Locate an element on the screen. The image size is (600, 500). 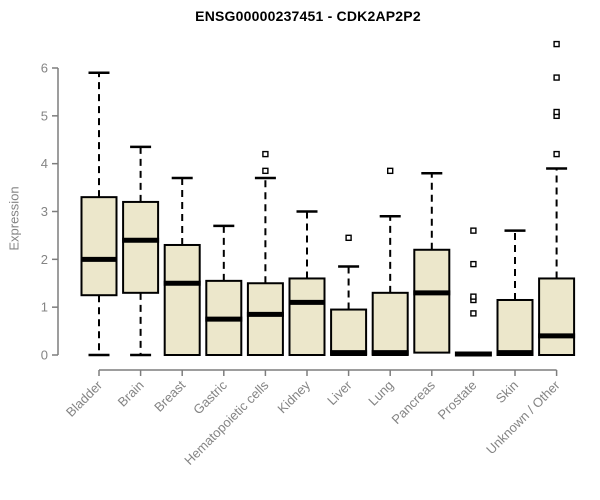
box-breast is located at coordinates (182, 300).